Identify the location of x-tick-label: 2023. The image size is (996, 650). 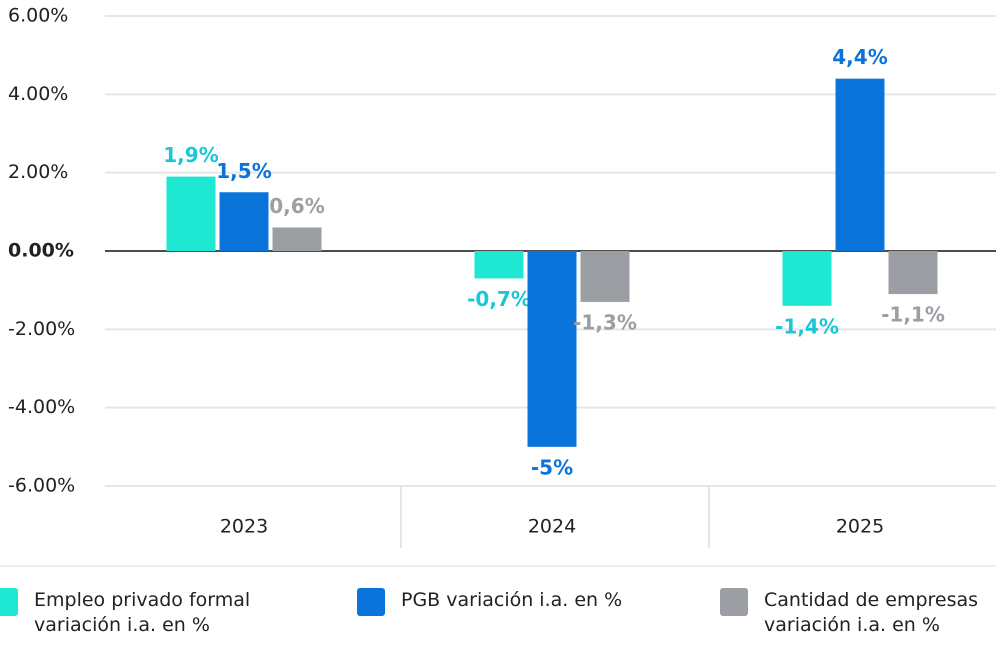
(244, 527).